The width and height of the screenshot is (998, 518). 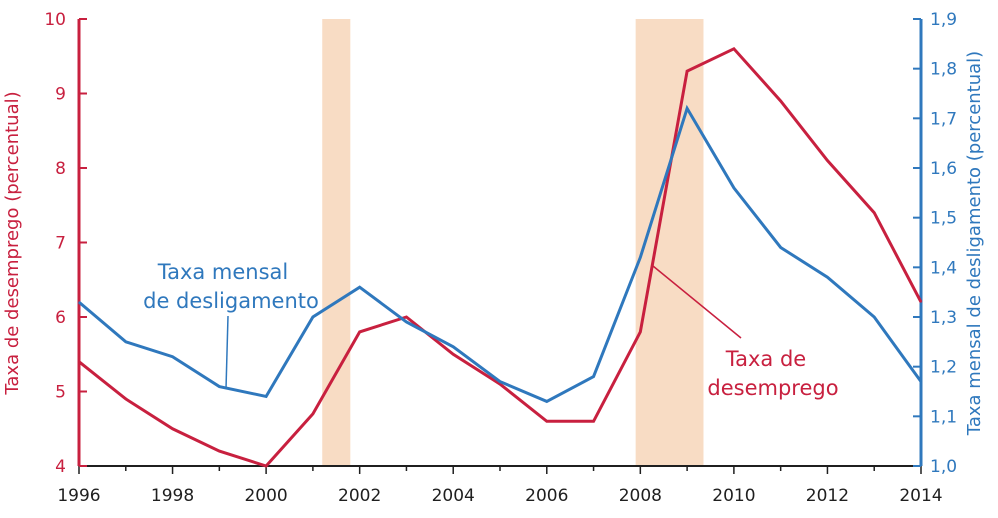 What do you see at coordinates (227, 352) in the screenshot?
I see `annotation-separation-pointer` at bounding box center [227, 352].